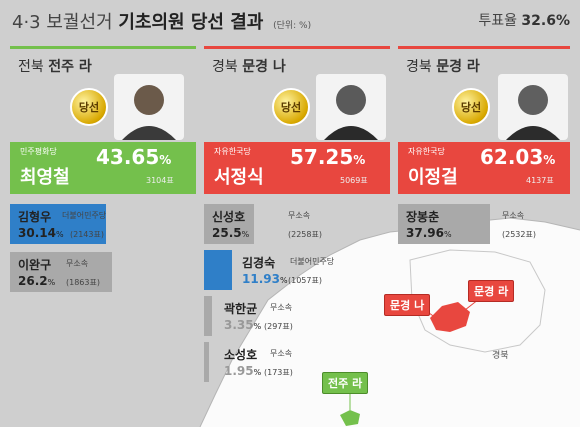  I want to click on candidate-row-kim-gyeongsuk: 김경숙 더불어민주당 11.93% (1057표), so click(297, 270).